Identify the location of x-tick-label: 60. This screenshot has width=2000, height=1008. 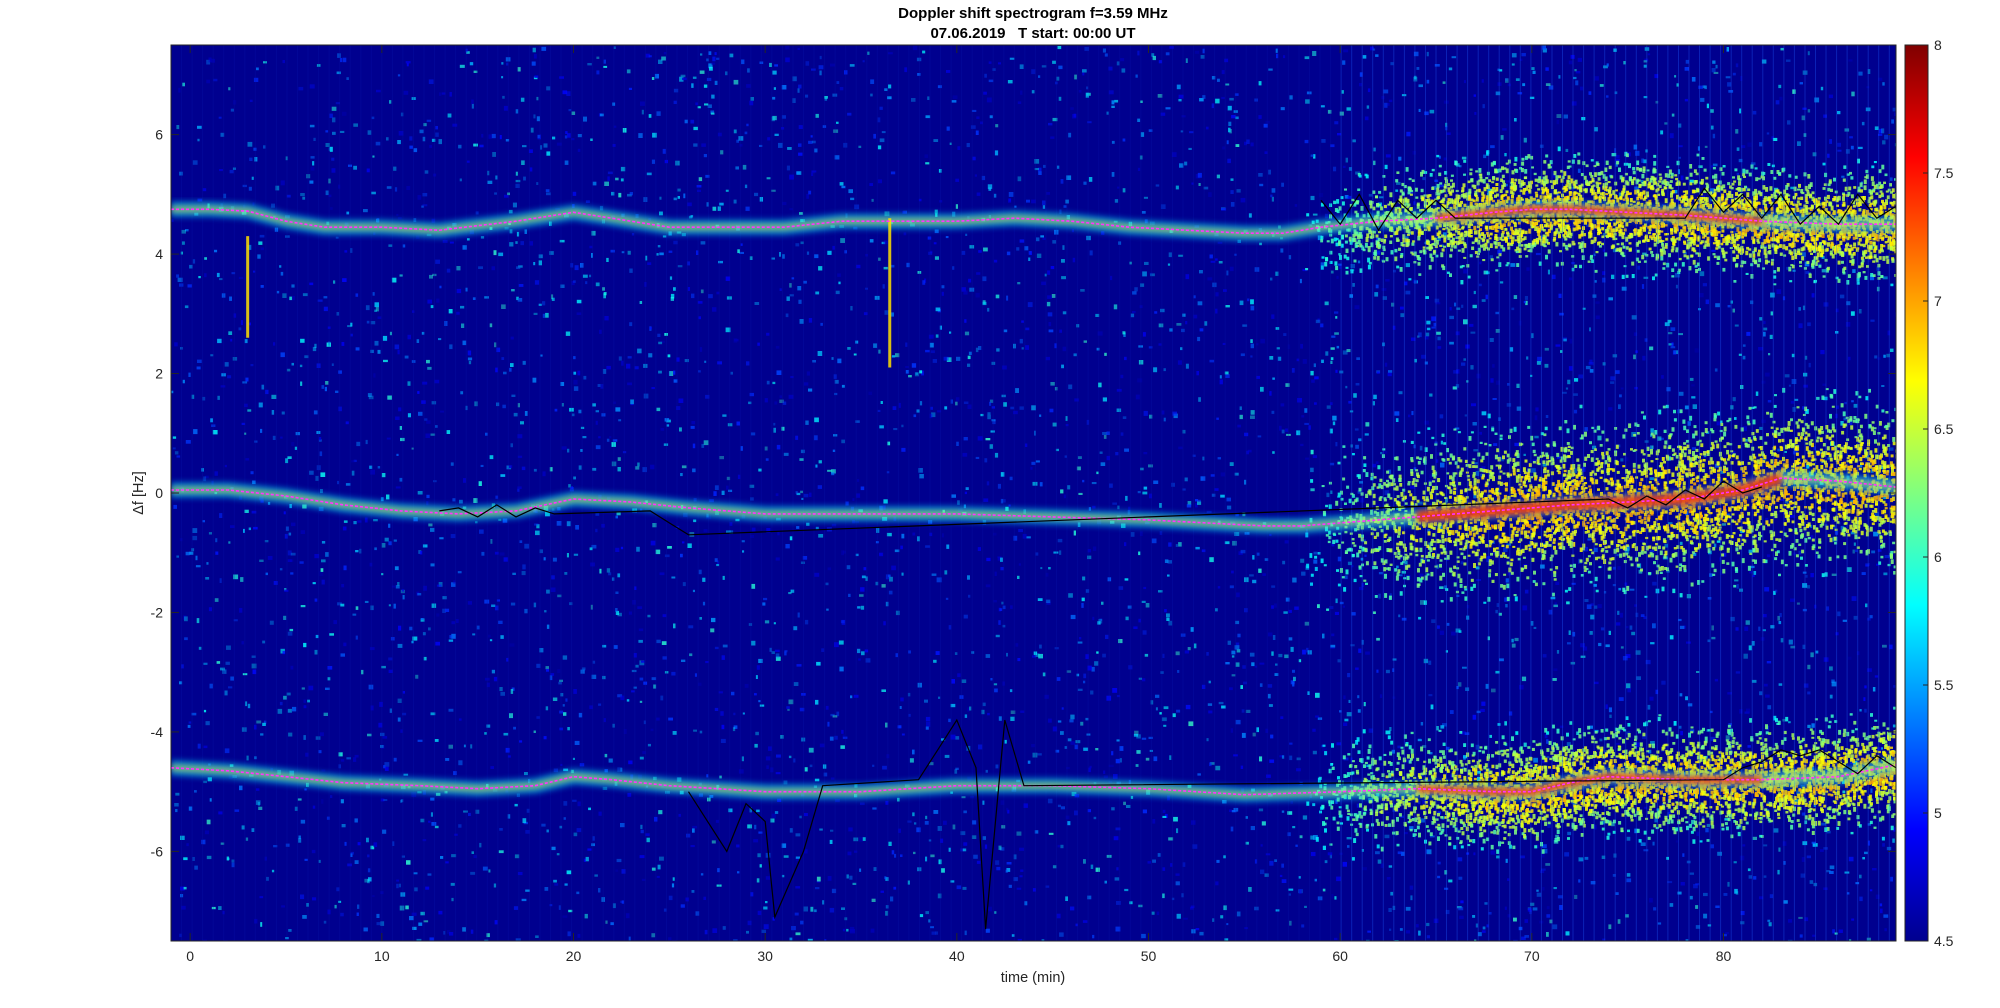
(1340, 956).